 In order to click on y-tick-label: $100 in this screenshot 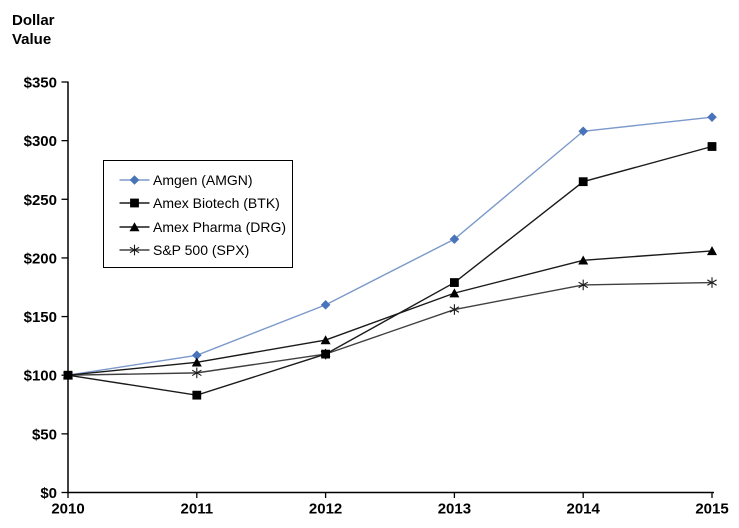, I will do `click(40, 376)`.